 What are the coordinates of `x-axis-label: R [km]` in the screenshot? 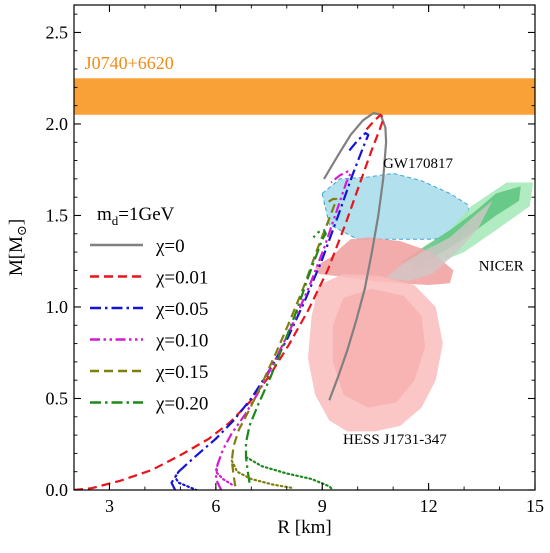 It's located at (304, 527).